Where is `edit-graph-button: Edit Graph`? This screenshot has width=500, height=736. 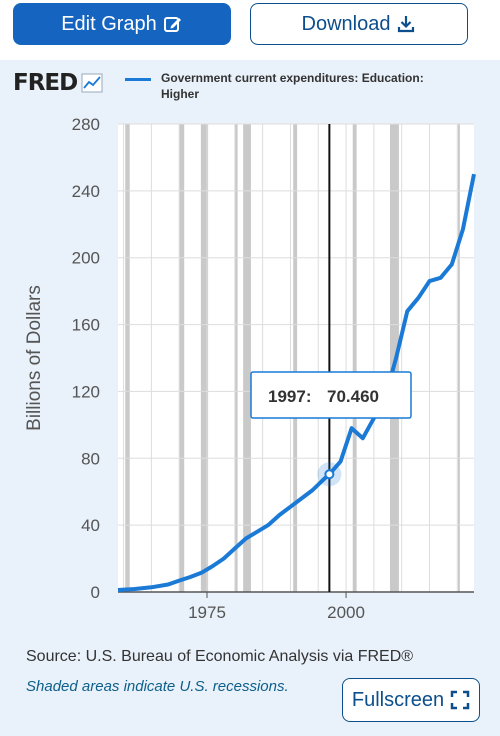
edit-graph-button: Edit Graph is located at coordinates (122, 24).